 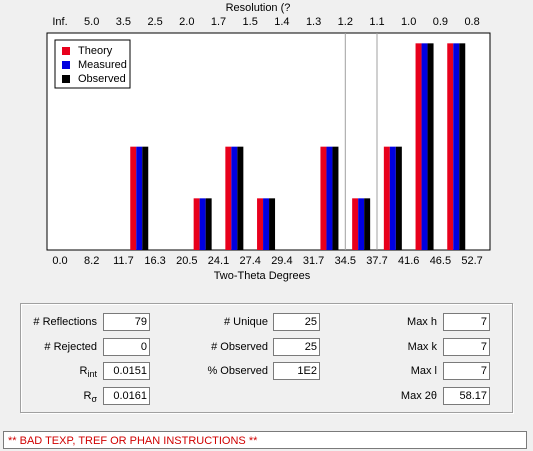 I want to click on x-tick-label: 20.5, so click(x=186, y=261).